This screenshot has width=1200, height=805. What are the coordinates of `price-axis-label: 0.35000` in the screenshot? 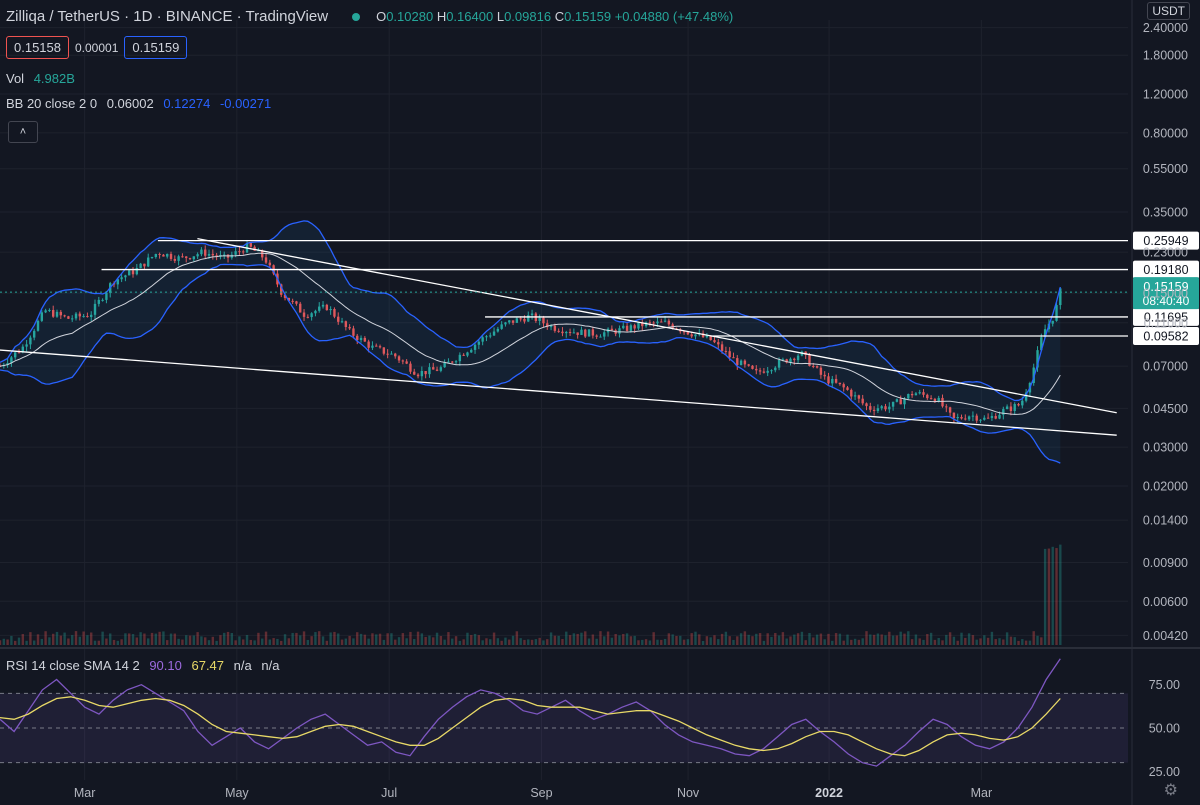 It's located at (1165, 212).